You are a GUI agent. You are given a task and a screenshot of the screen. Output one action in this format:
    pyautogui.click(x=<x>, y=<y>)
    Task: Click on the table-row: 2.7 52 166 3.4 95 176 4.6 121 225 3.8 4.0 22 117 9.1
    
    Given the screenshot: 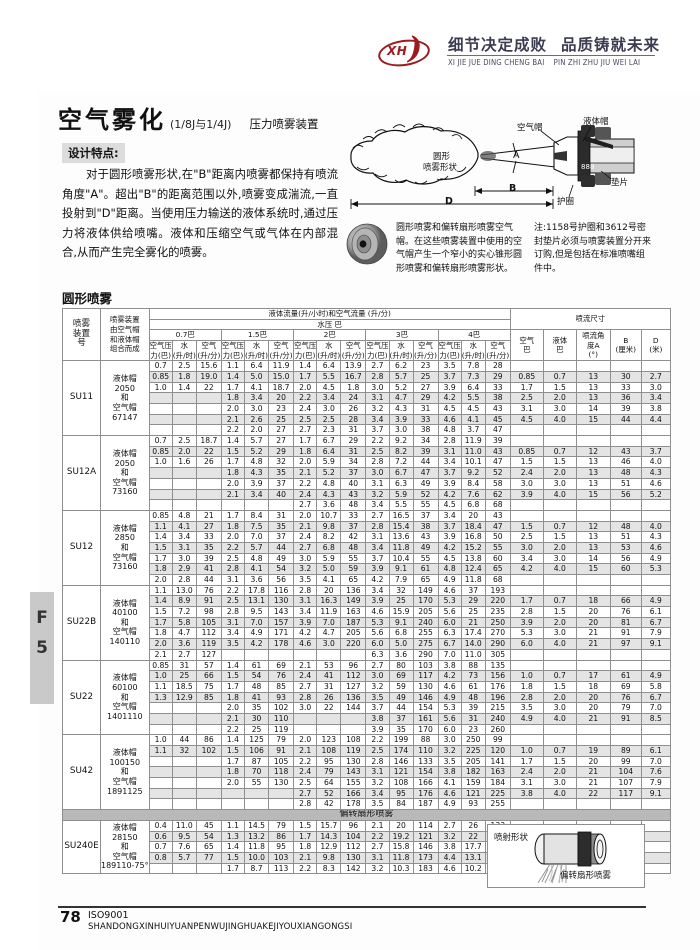 What is the action you would take?
    pyautogui.click(x=367, y=793)
    